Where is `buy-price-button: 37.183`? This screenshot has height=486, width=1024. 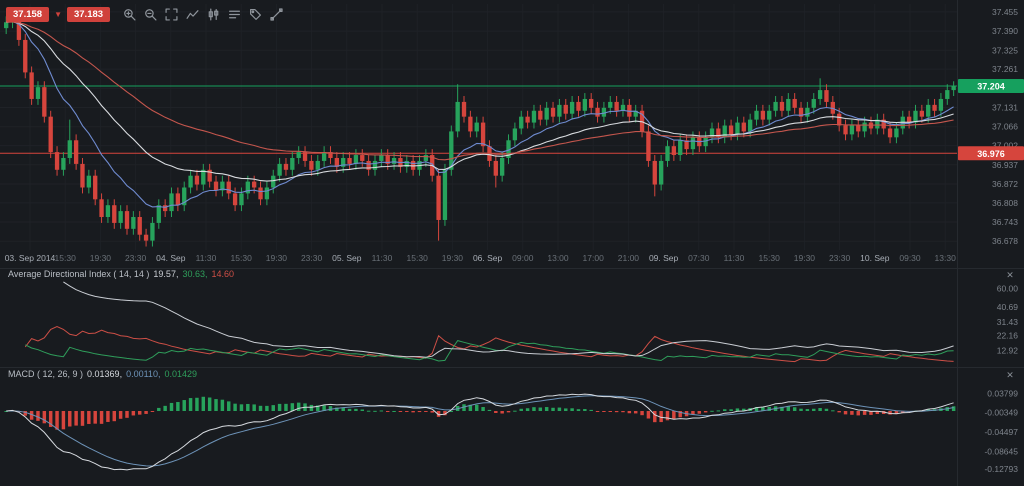
buy-price-button: 37.183 is located at coordinates (88, 14).